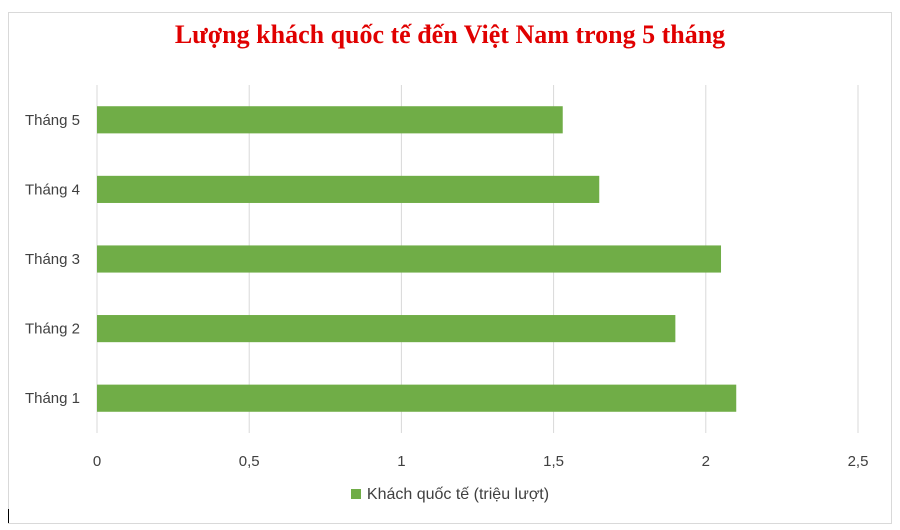 The height and width of the screenshot is (530, 900). Describe the element at coordinates (409, 259) in the screenshot. I see `bar-tháng-3` at that location.